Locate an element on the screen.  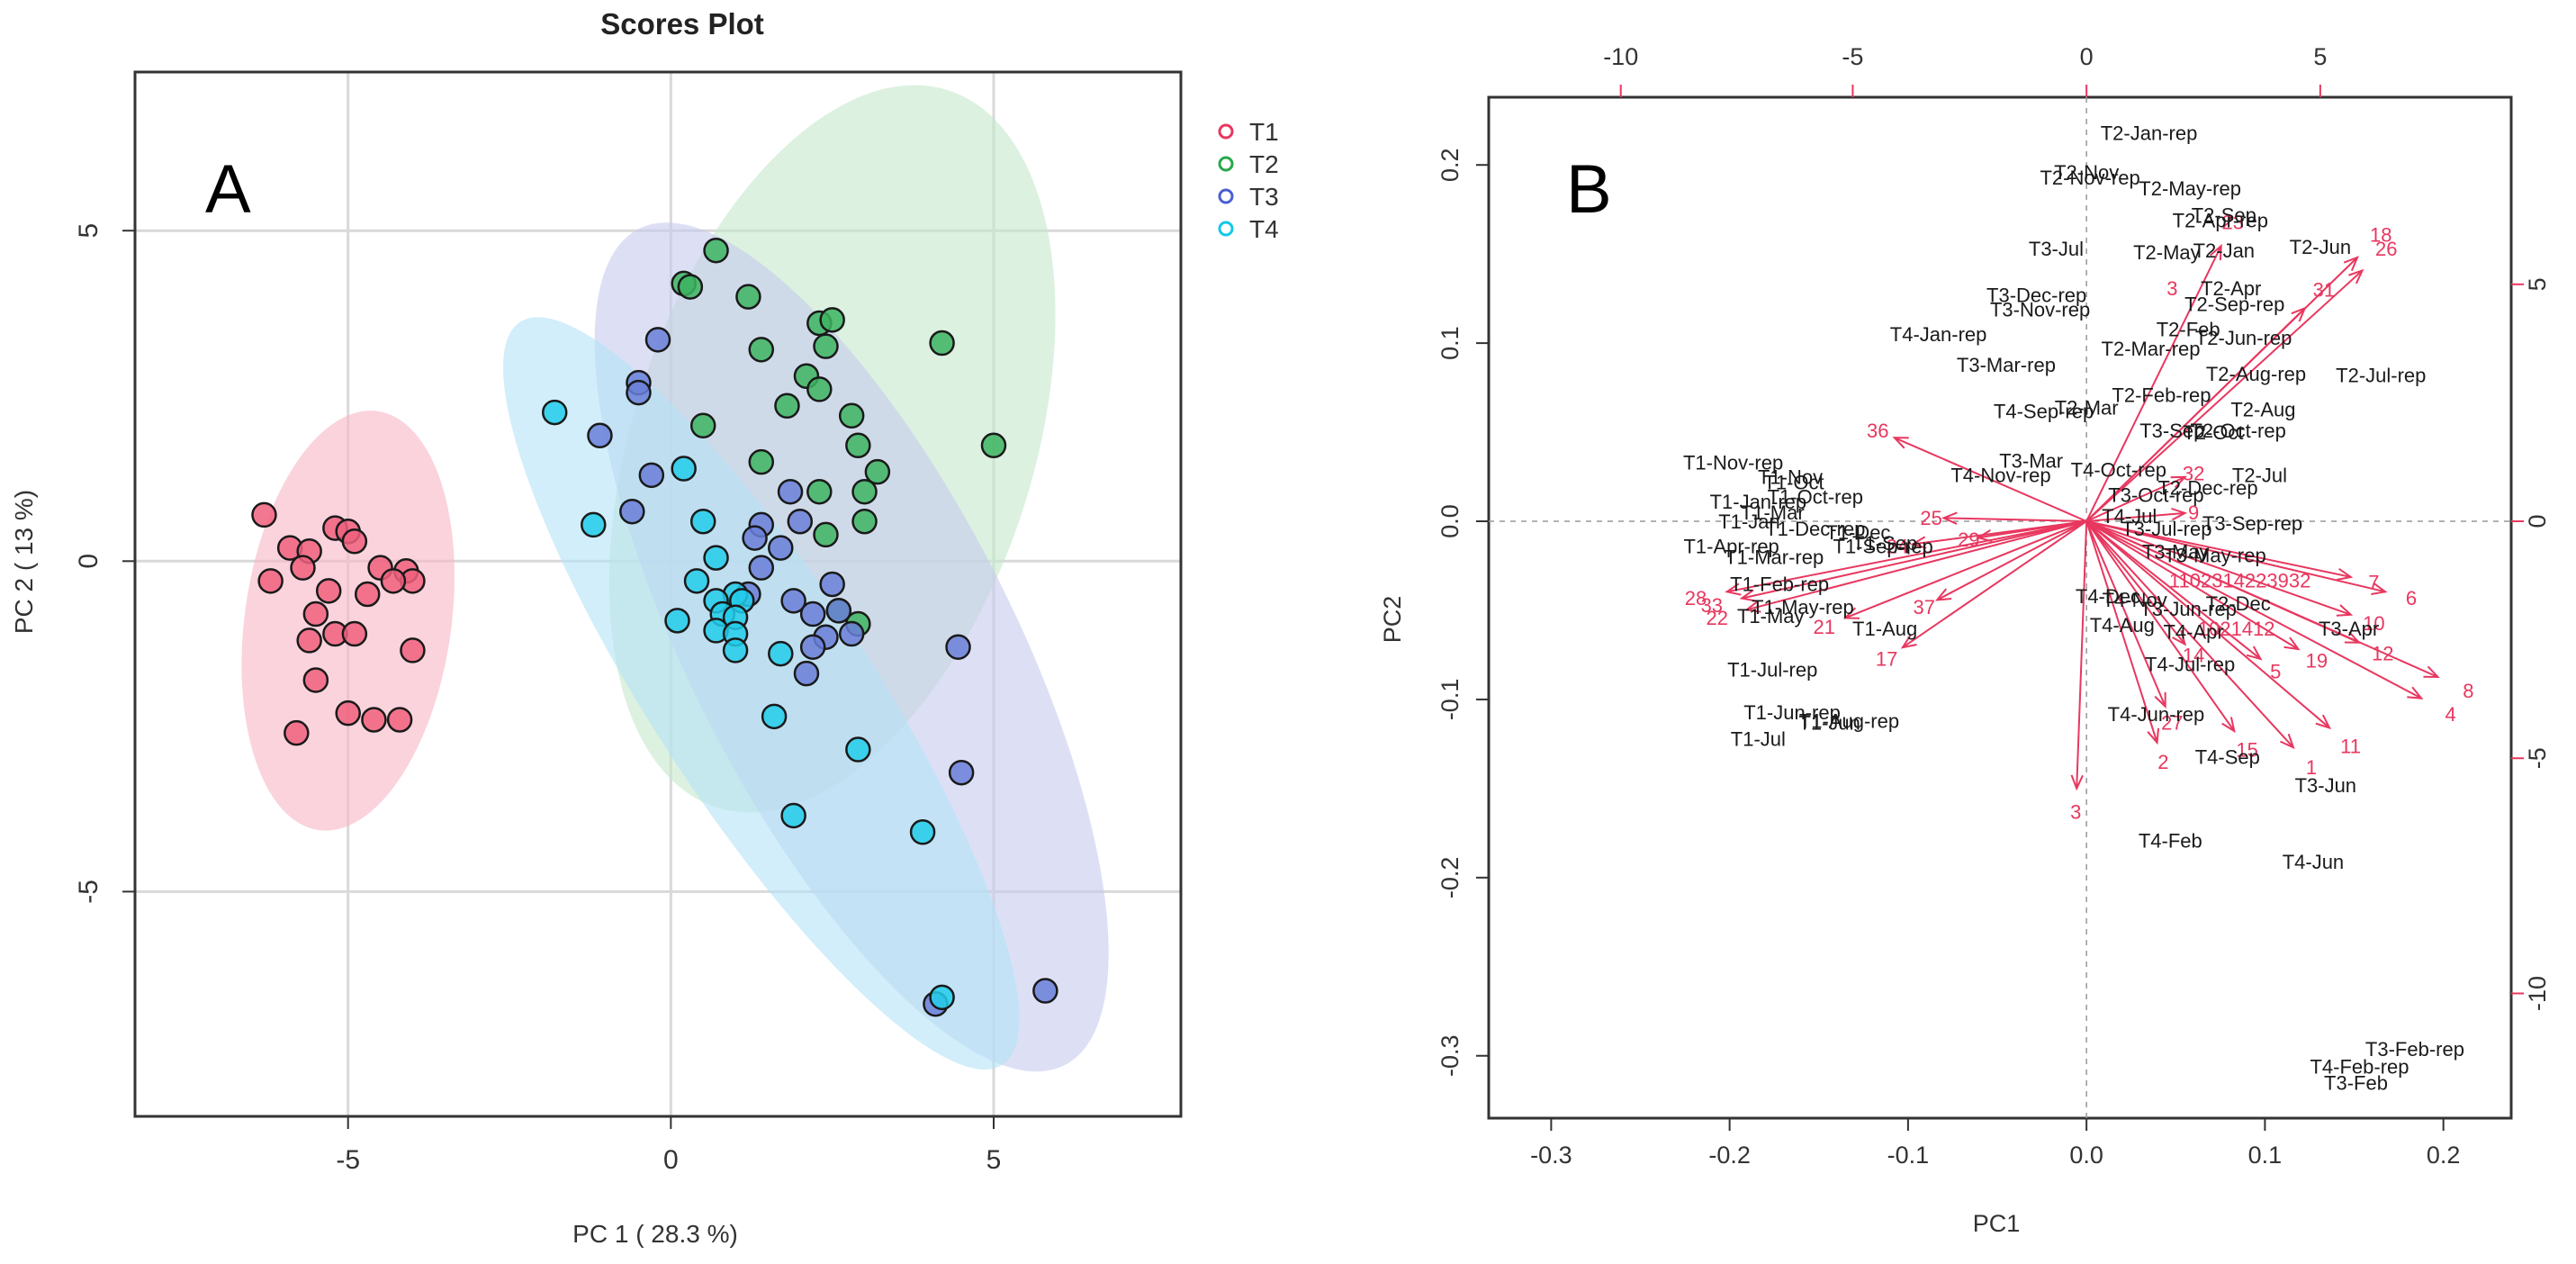
score-label: T2-May-rep is located at coordinates (2190, 188).